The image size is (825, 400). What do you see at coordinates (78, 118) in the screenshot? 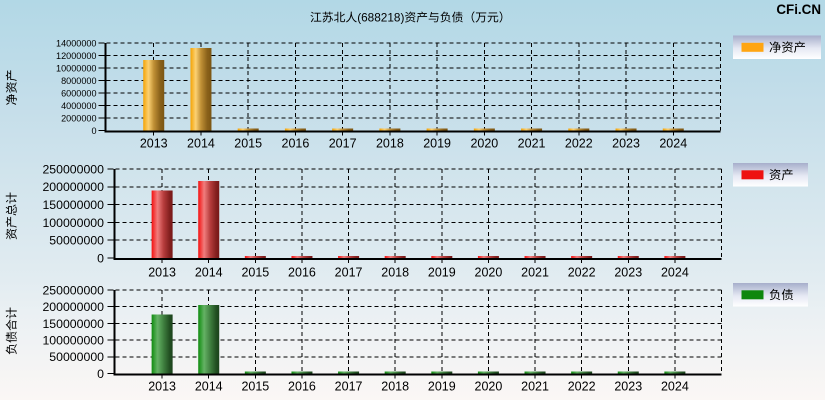
I see `svg-text: 2000000` at bounding box center [78, 118].